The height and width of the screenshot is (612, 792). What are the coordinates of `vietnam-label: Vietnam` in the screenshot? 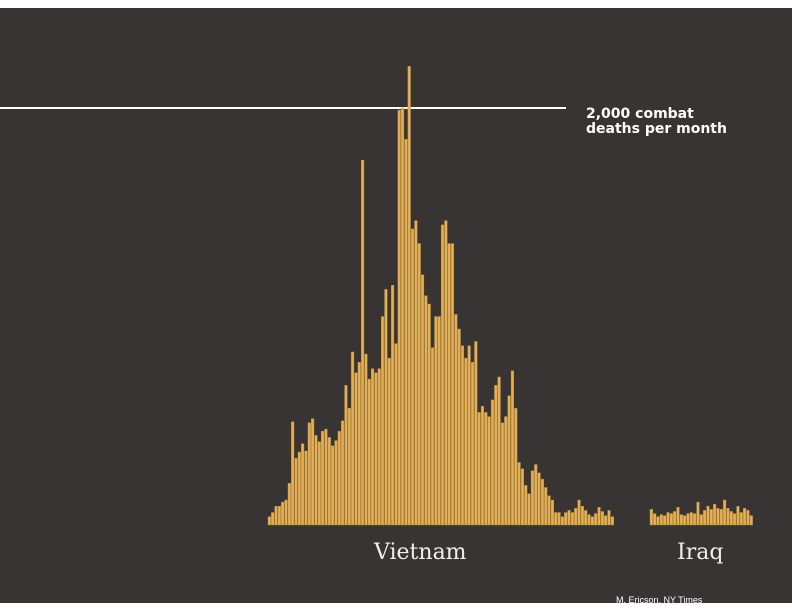 It's located at (420, 552).